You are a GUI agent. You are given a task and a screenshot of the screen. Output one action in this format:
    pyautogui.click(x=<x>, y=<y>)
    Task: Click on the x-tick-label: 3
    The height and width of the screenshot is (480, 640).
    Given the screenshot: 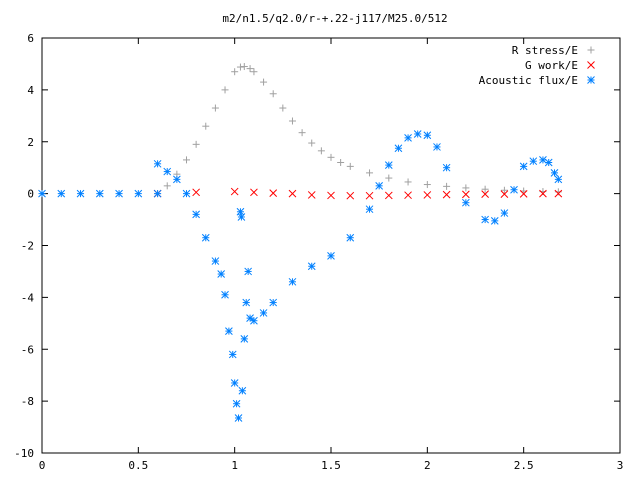 What is the action you would take?
    pyautogui.click(x=620, y=465)
    